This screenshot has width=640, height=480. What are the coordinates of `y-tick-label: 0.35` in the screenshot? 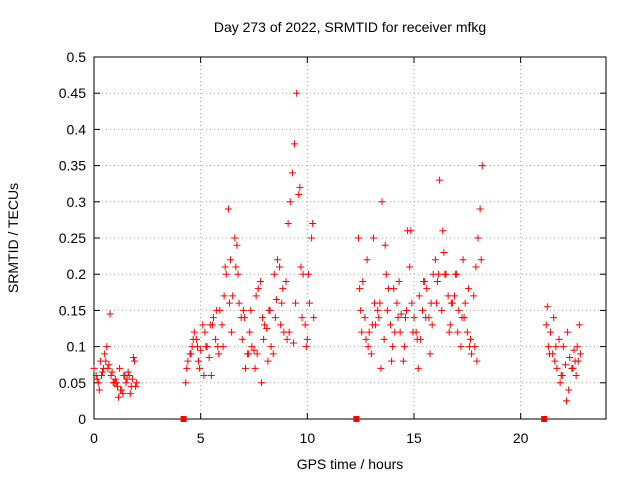 It's located at (72, 166).